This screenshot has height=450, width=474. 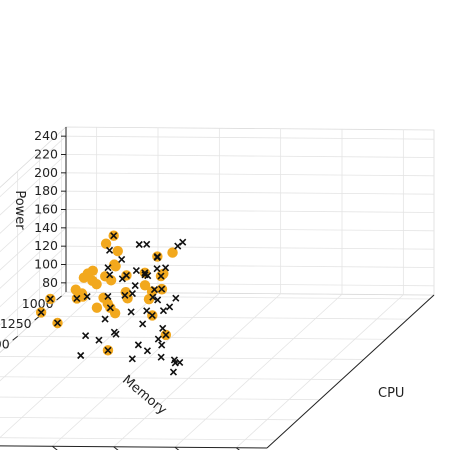 What do you see at coordinates (5, 343) in the screenshot?
I see `y-tick-label: 1500` at bounding box center [5, 343].